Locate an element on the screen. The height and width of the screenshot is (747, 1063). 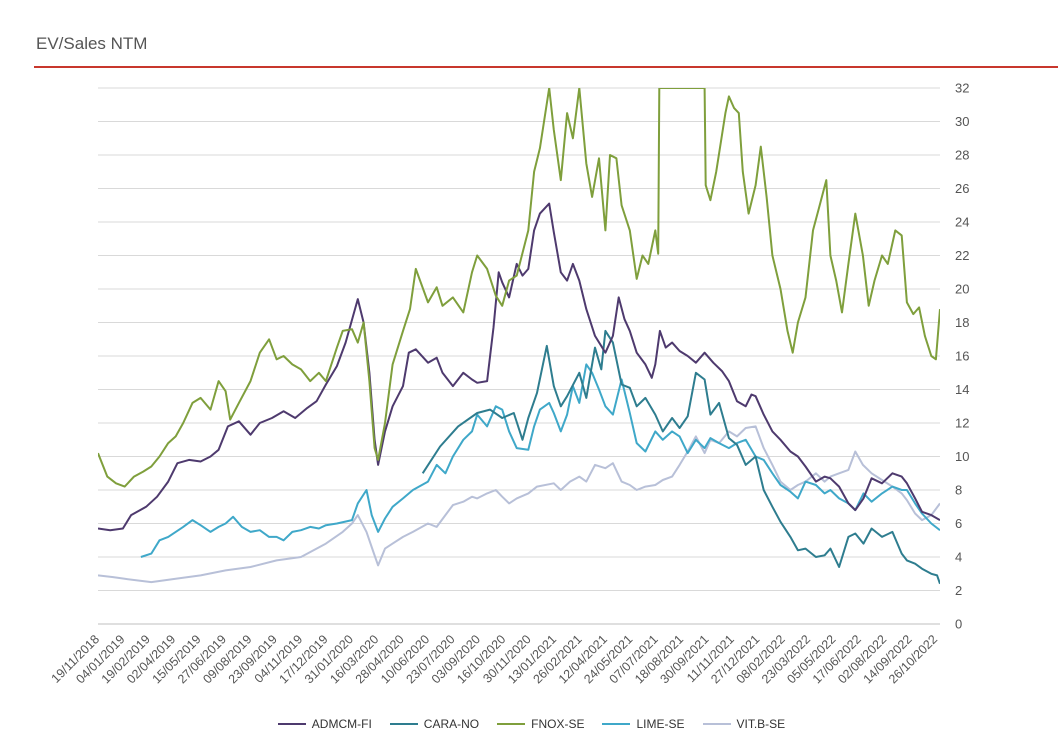
legend-item: CARA-NO is located at coordinates (434, 724).